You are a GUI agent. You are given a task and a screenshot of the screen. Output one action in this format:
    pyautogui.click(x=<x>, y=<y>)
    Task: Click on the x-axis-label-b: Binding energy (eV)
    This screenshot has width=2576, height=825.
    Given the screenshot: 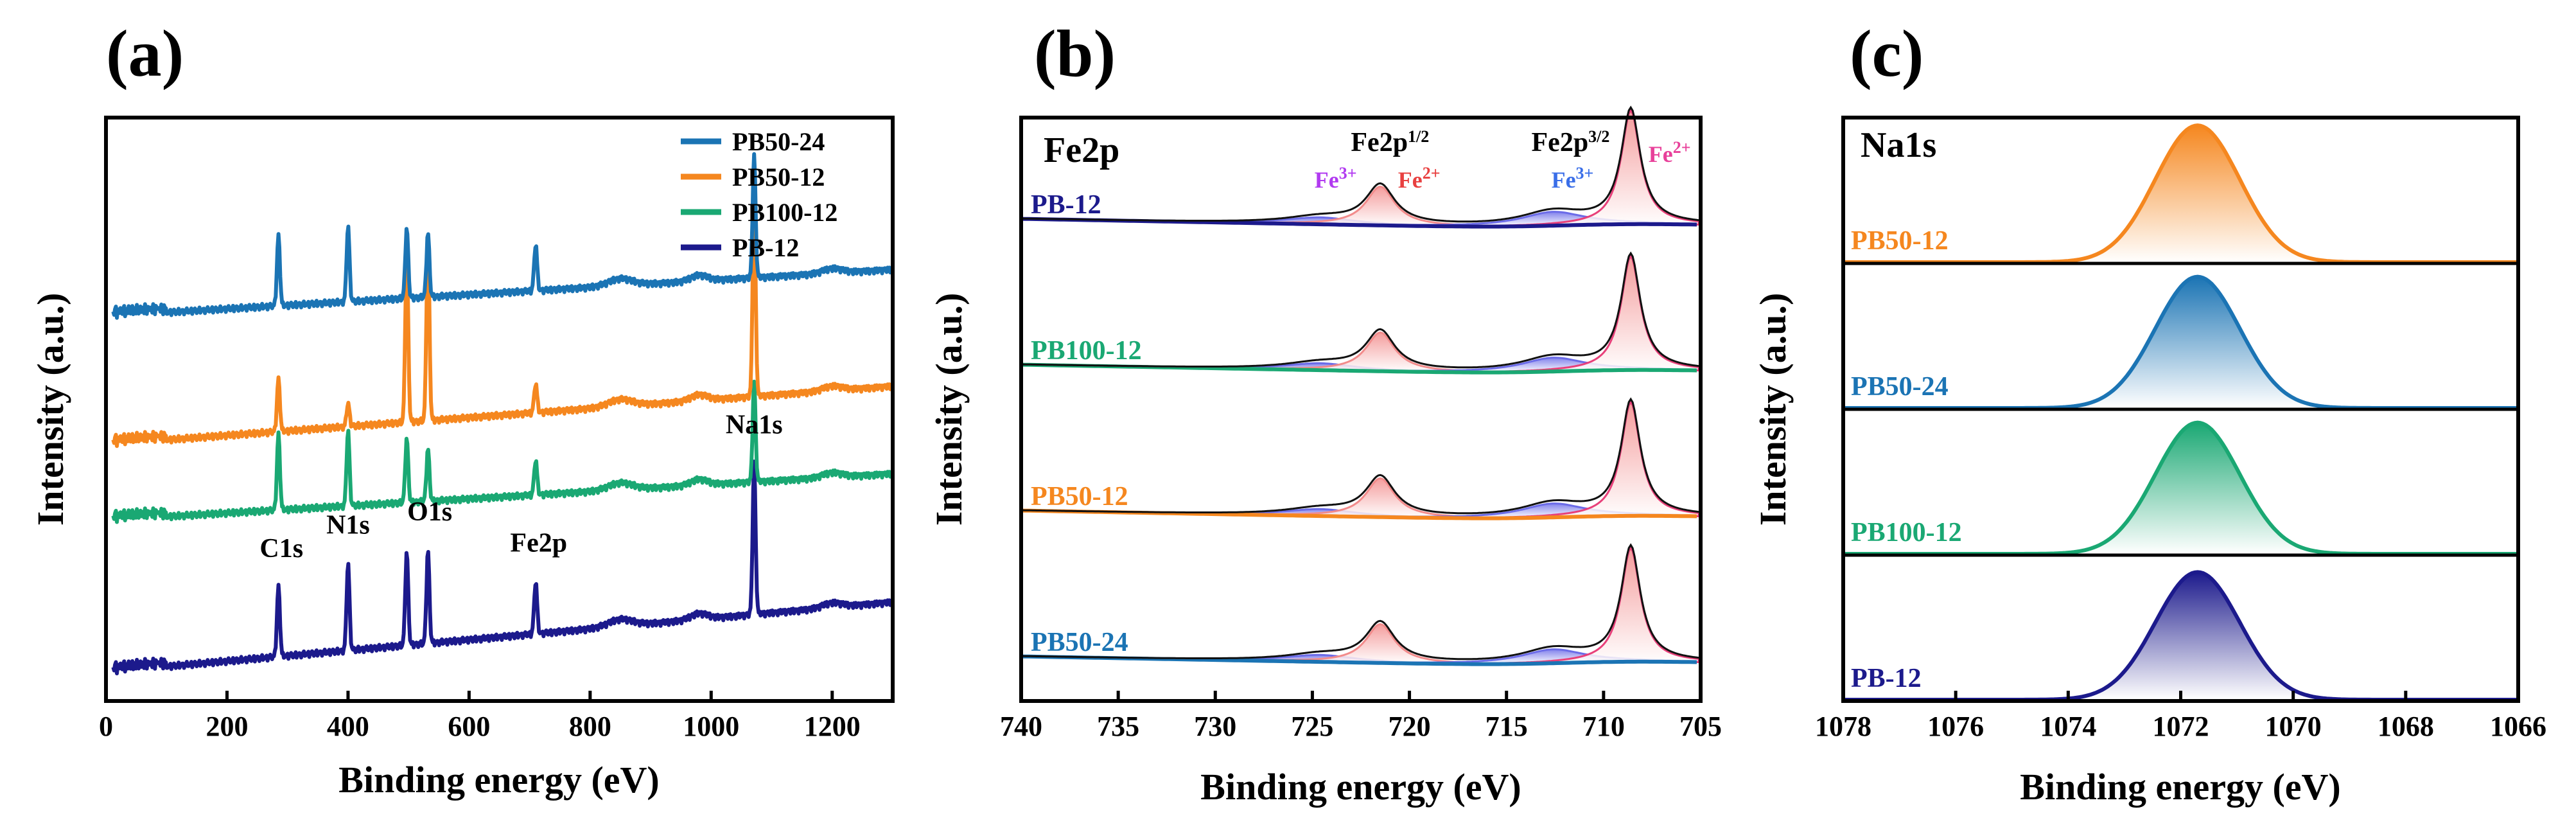 What is the action you would take?
    pyautogui.click(x=1360, y=787)
    